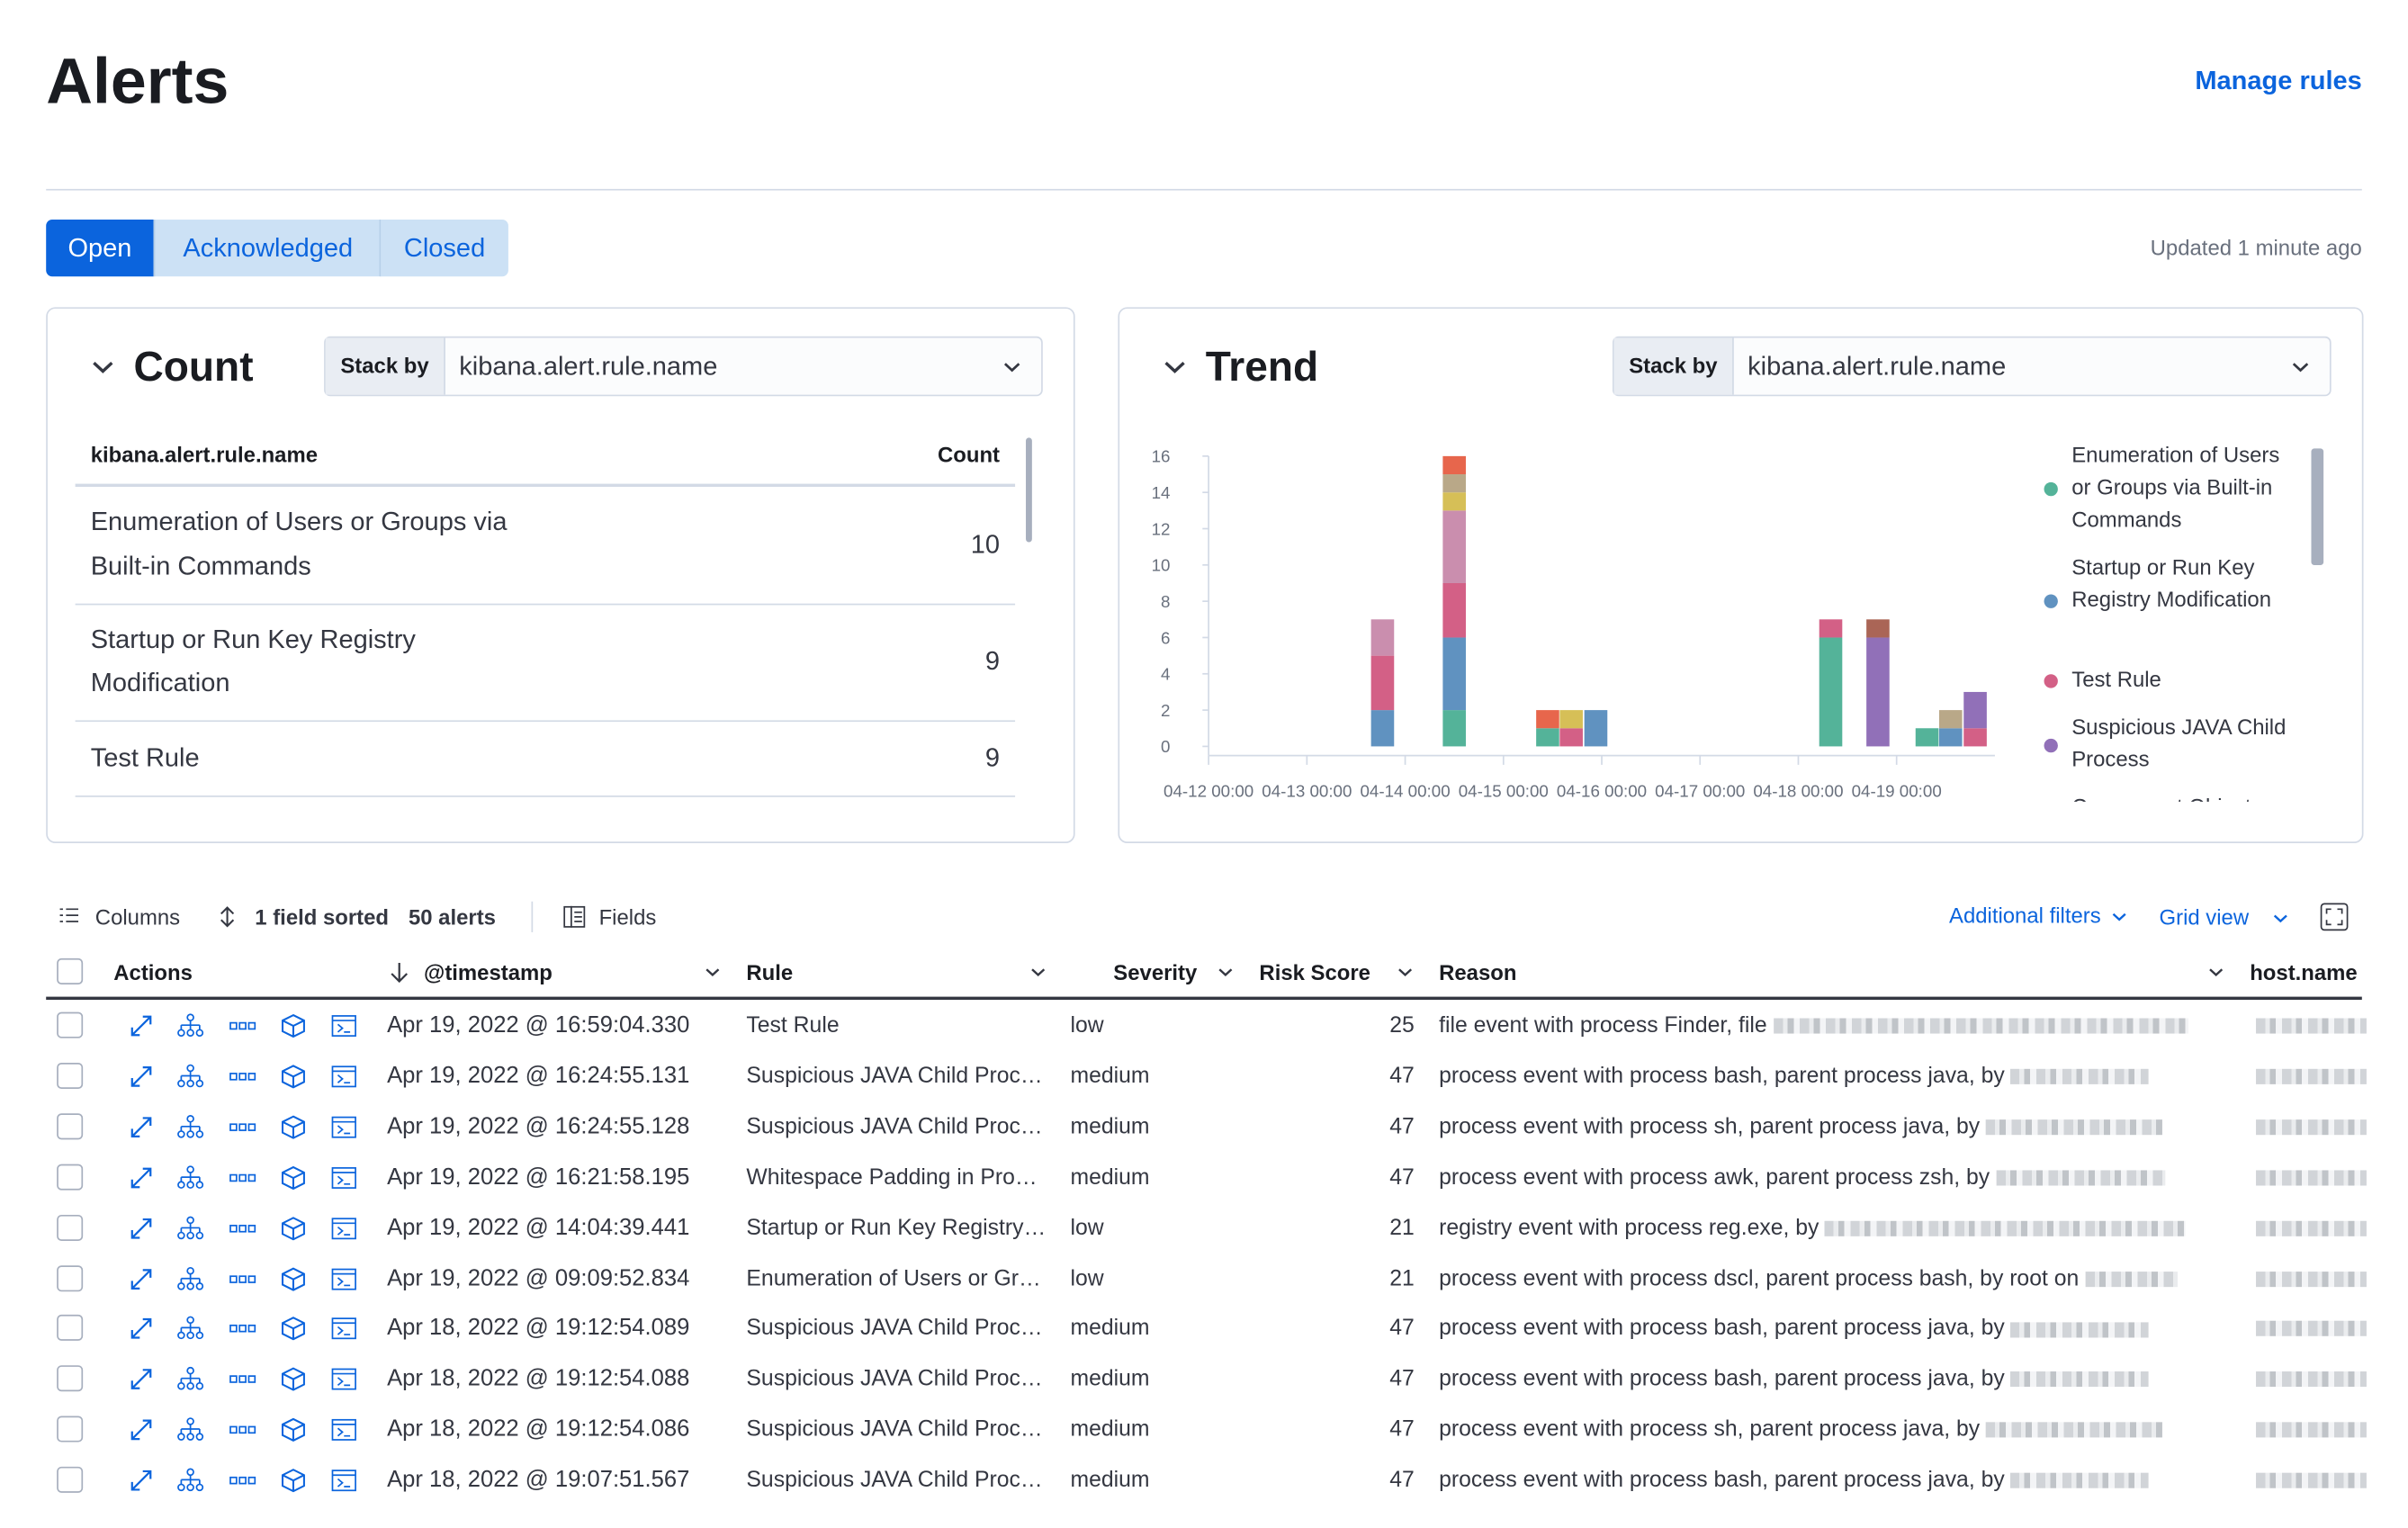 Image resolution: width=2408 pixels, height=1528 pixels. What do you see at coordinates (137, 917) in the screenshot?
I see `columns-button: Columns` at bounding box center [137, 917].